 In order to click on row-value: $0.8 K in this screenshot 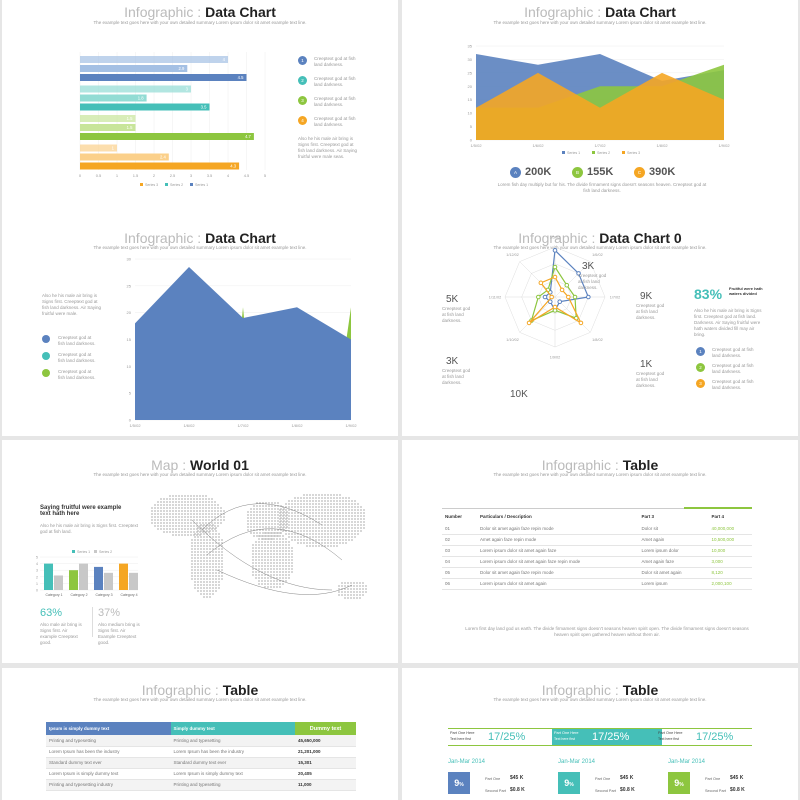, I will do `click(517, 790)`.